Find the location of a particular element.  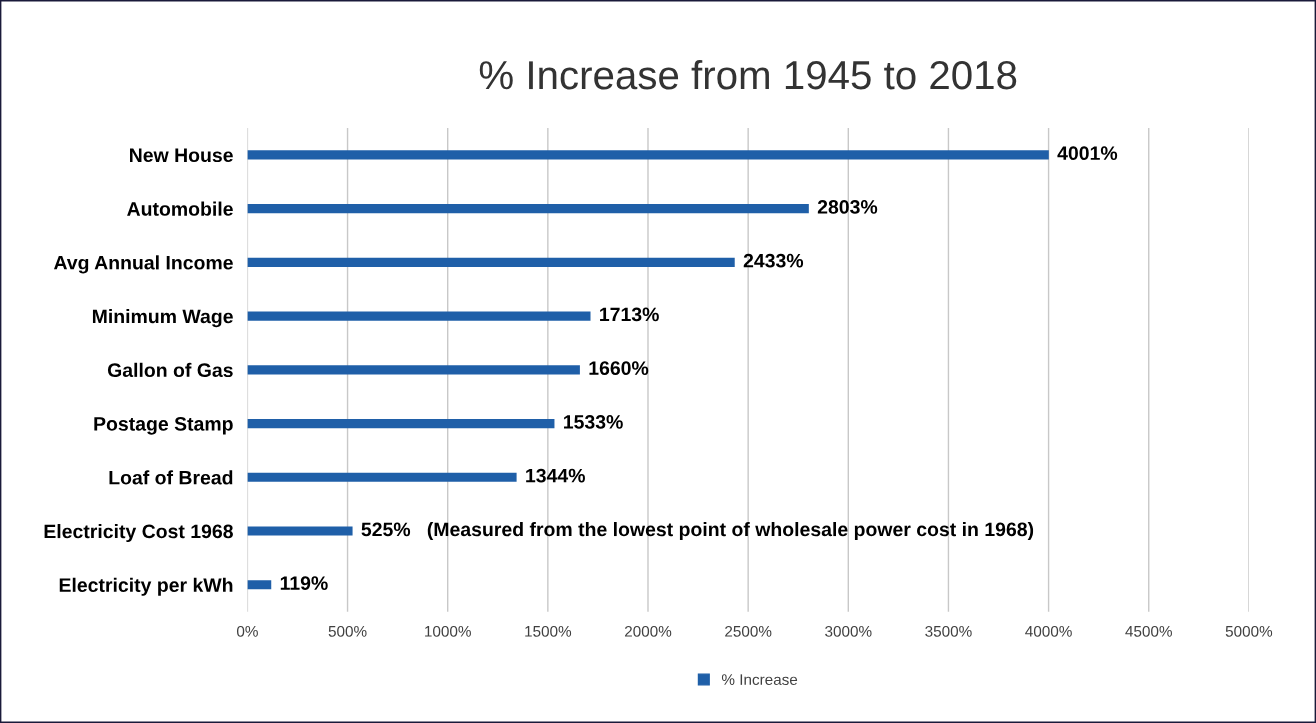

x-tick-label: 1000% is located at coordinates (448, 631).